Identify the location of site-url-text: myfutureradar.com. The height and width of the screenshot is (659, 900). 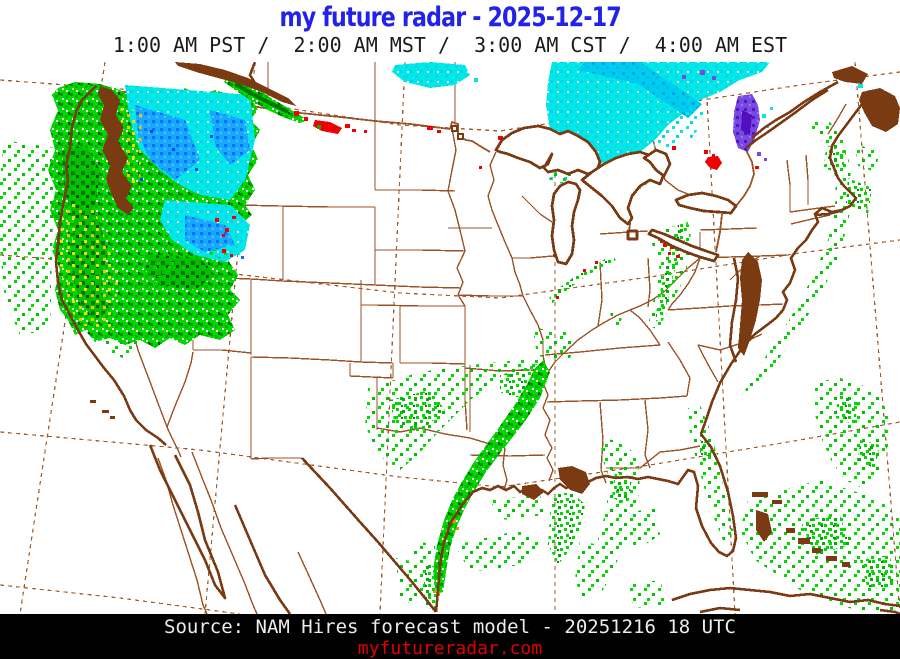
(450, 648).